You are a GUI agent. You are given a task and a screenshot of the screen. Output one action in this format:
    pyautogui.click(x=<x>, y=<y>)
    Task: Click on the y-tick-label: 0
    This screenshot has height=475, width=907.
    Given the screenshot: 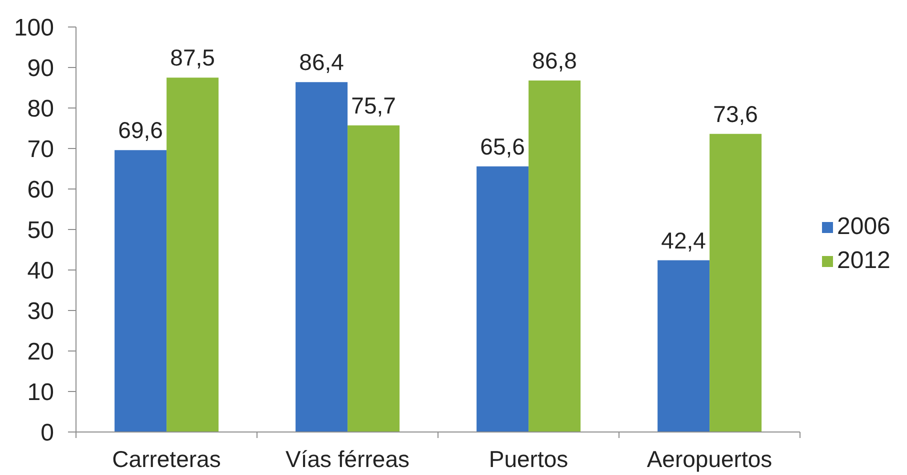 What is the action you would take?
    pyautogui.click(x=47, y=433)
    